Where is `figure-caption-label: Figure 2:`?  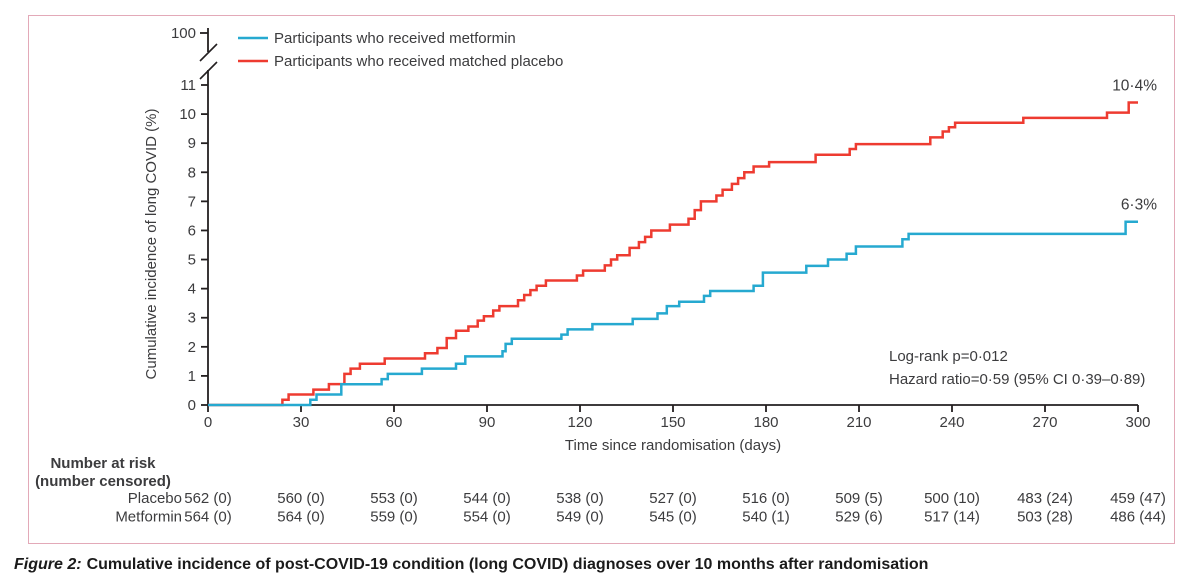
figure-caption-label: Figure 2: is located at coordinates (48, 564).